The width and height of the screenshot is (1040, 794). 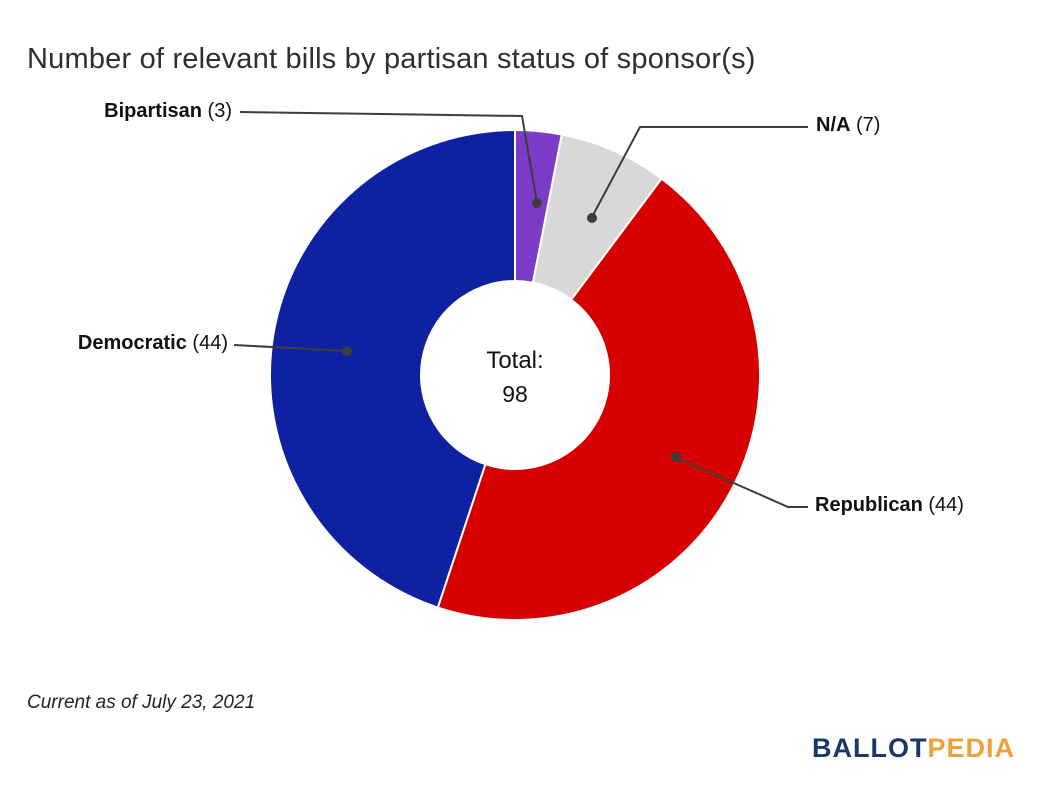 I want to click on callout-bipartisan: Bipartisan (3), so click(x=168, y=111).